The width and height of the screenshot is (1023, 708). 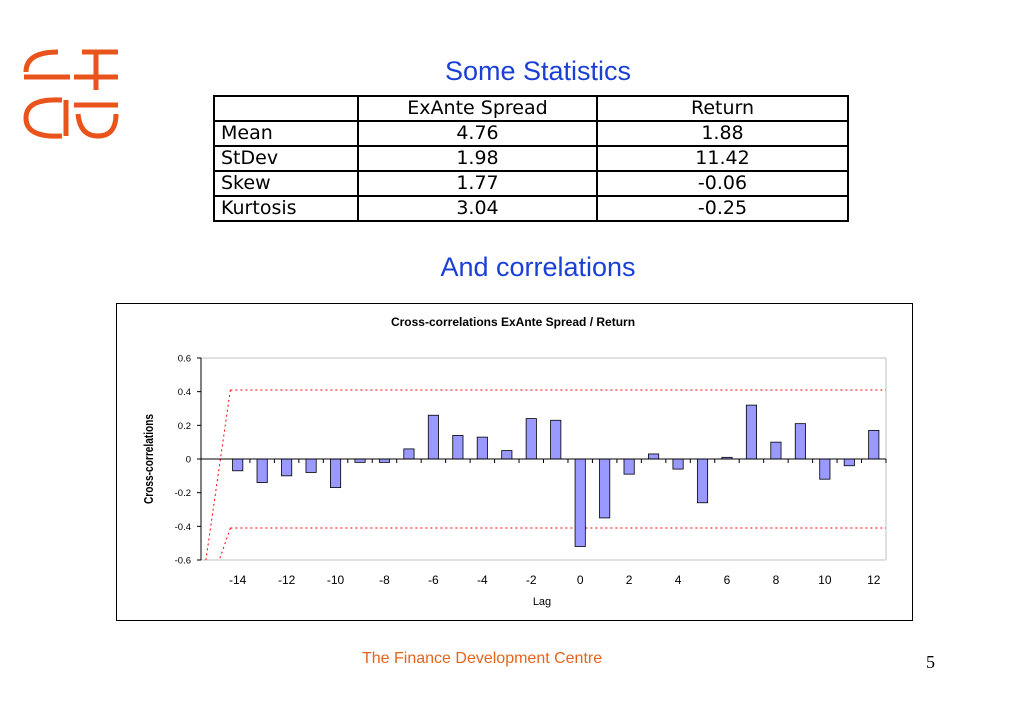 I want to click on cell-return: -0.06, so click(x=722, y=183).